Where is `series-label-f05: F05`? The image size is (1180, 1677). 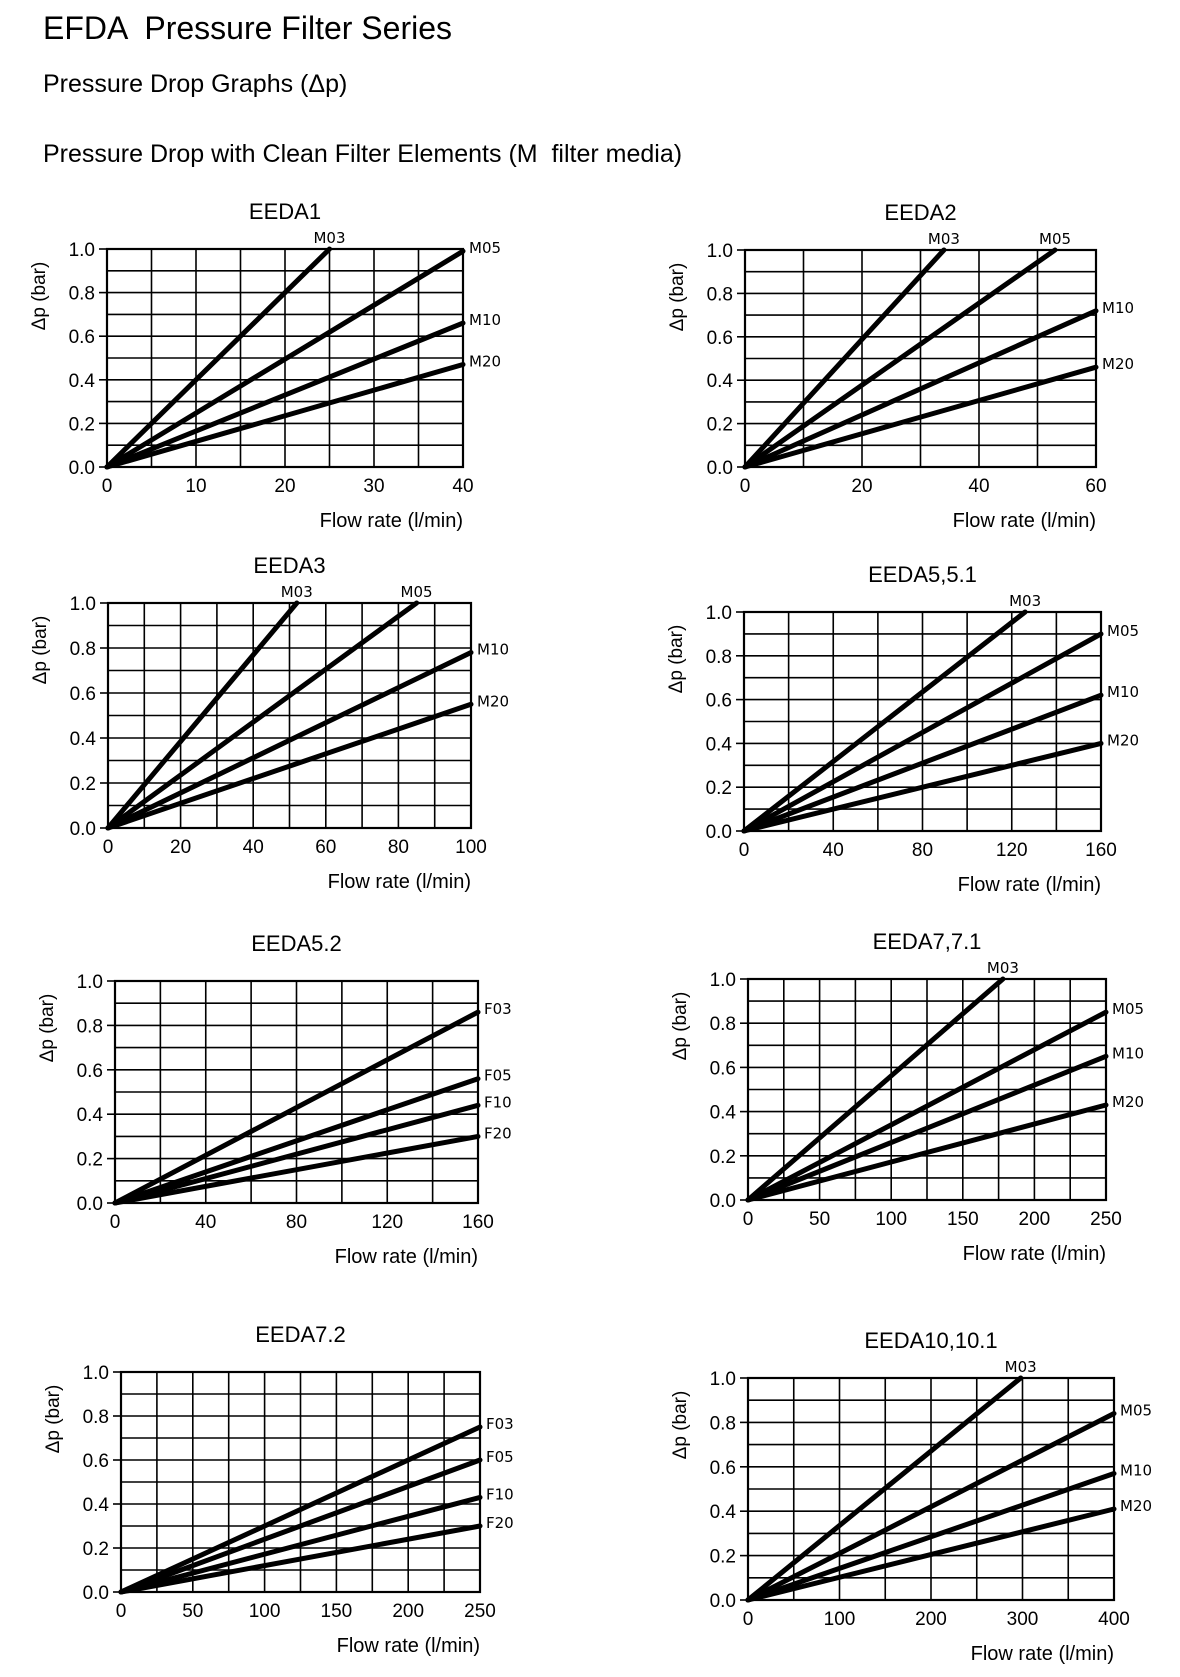
series-label-f05: F05 is located at coordinates (498, 1076).